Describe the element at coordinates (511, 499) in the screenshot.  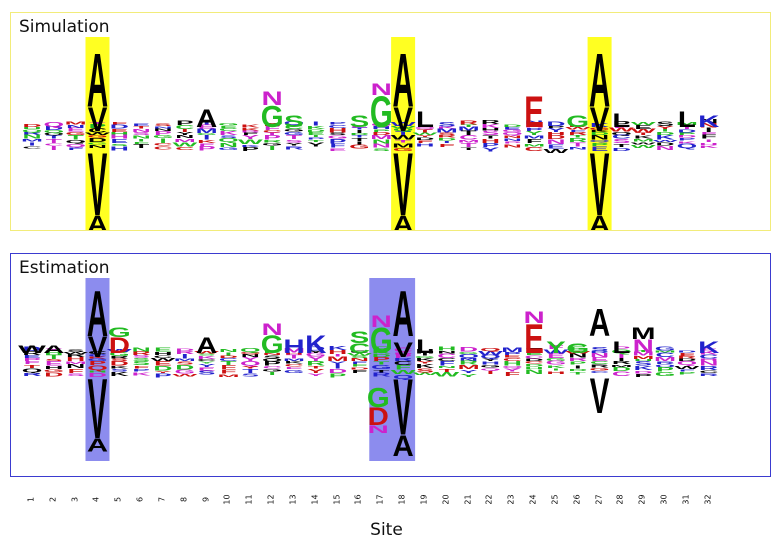
I see `site-tick-label: 23` at that location.